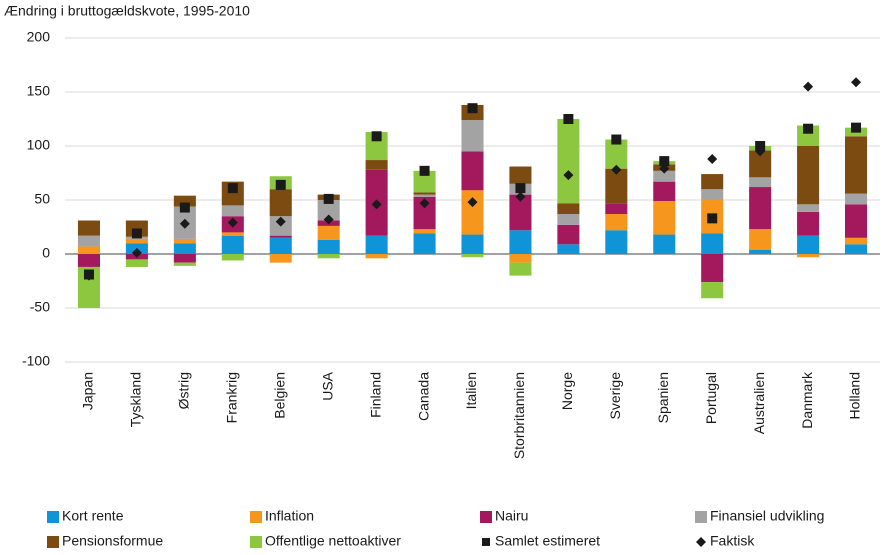 Image resolution: width=885 pixels, height=555 pixels. I want to click on x-tick-label: Spanien, so click(663, 397).